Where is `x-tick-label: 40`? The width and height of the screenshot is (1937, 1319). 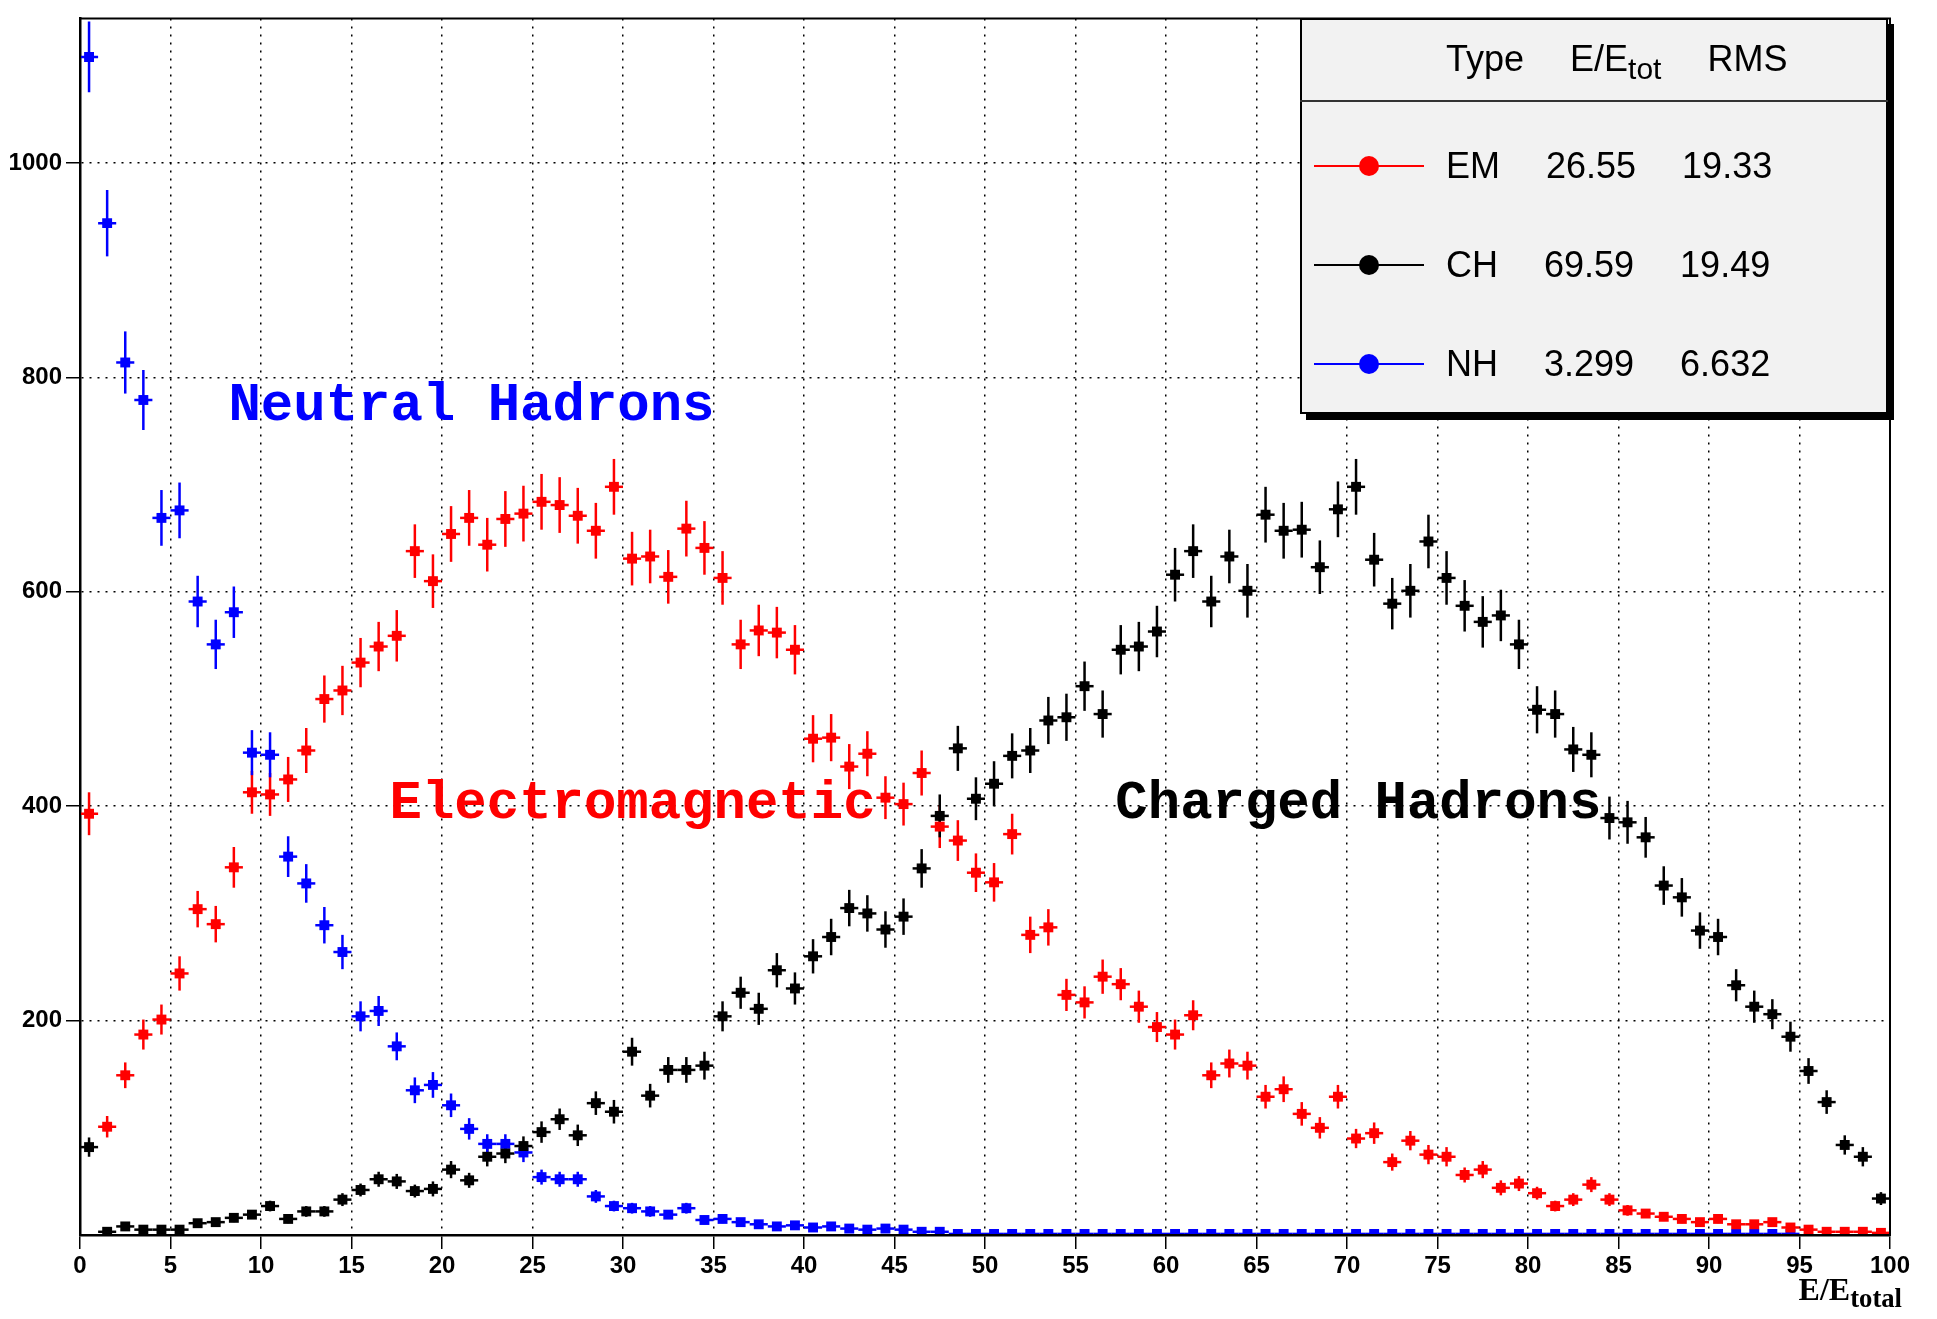
x-tick-label: 40 is located at coordinates (804, 1265).